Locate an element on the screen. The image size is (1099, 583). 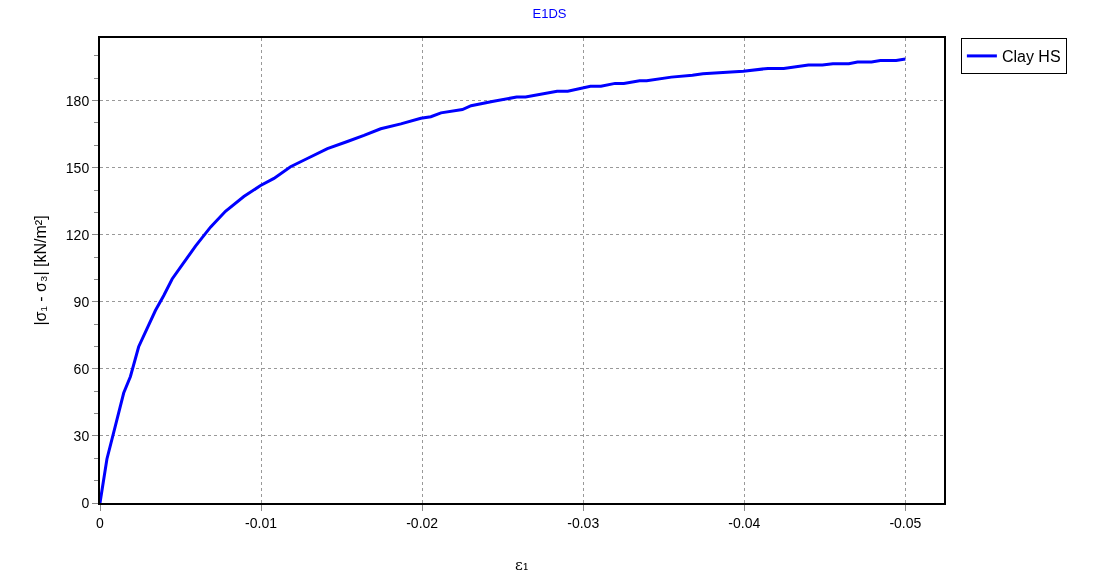
x-tick-label: -0.02 is located at coordinates (422, 522).